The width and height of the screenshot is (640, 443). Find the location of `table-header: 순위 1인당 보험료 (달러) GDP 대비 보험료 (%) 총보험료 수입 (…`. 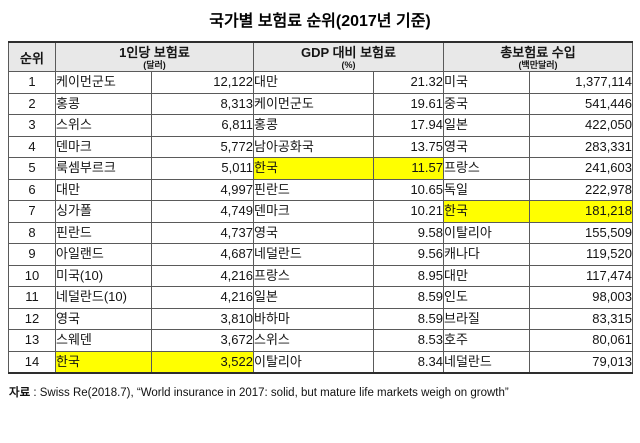

table-header: 순위 1인당 보험료 (달러) GDP 대비 보험료 (%) 총보험료 수입 (… is located at coordinates (320, 56).